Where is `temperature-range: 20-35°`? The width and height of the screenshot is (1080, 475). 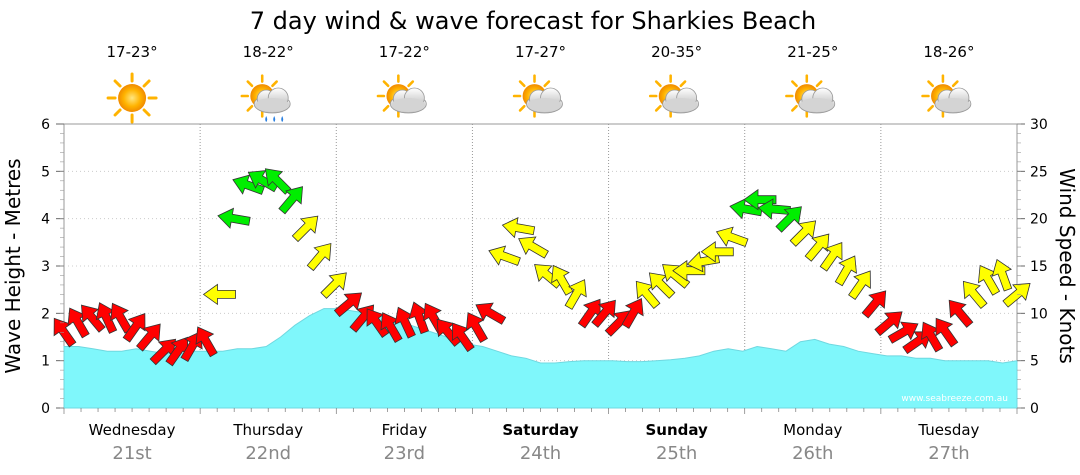 temperature-range: 20-35° is located at coordinates (676, 52).